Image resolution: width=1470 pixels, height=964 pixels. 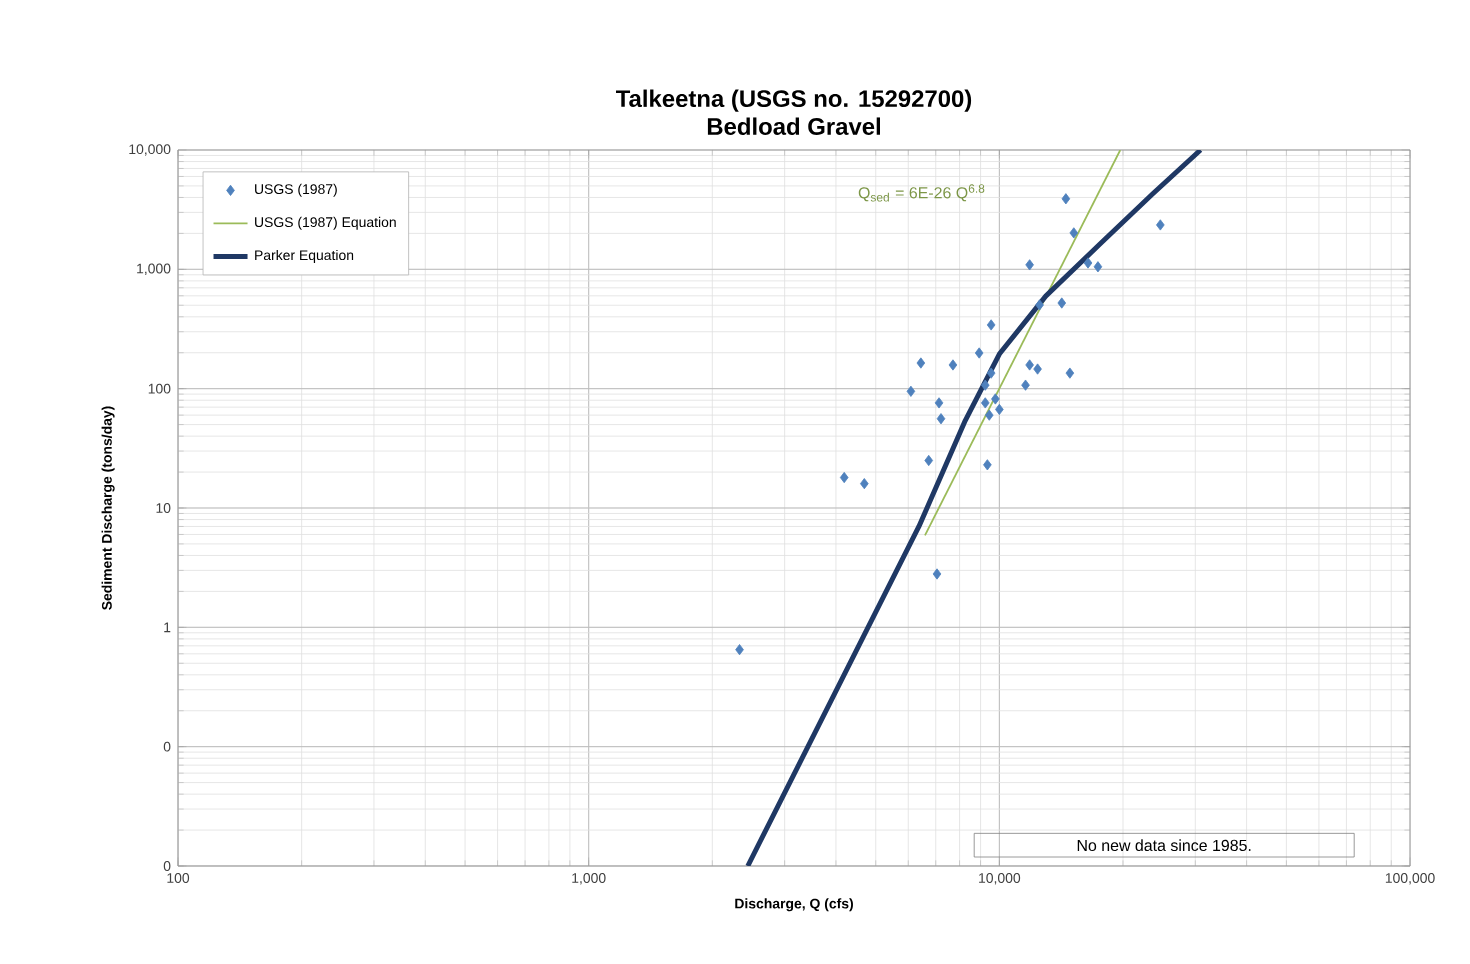 I want to click on chart-subtitle: Bedload Gravel, so click(x=793, y=126).